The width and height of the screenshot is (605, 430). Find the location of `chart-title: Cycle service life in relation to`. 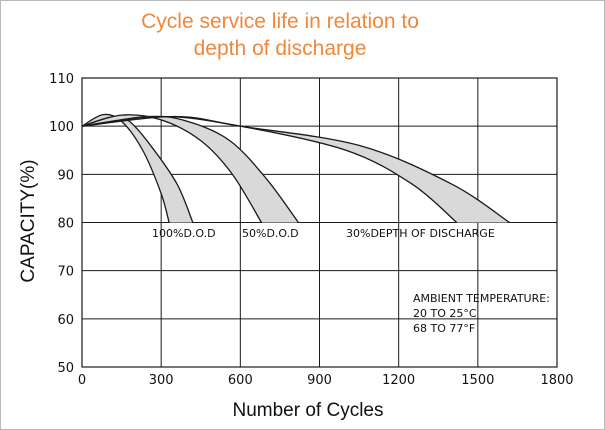

chart-title: Cycle service life in relation to is located at coordinates (280, 21).